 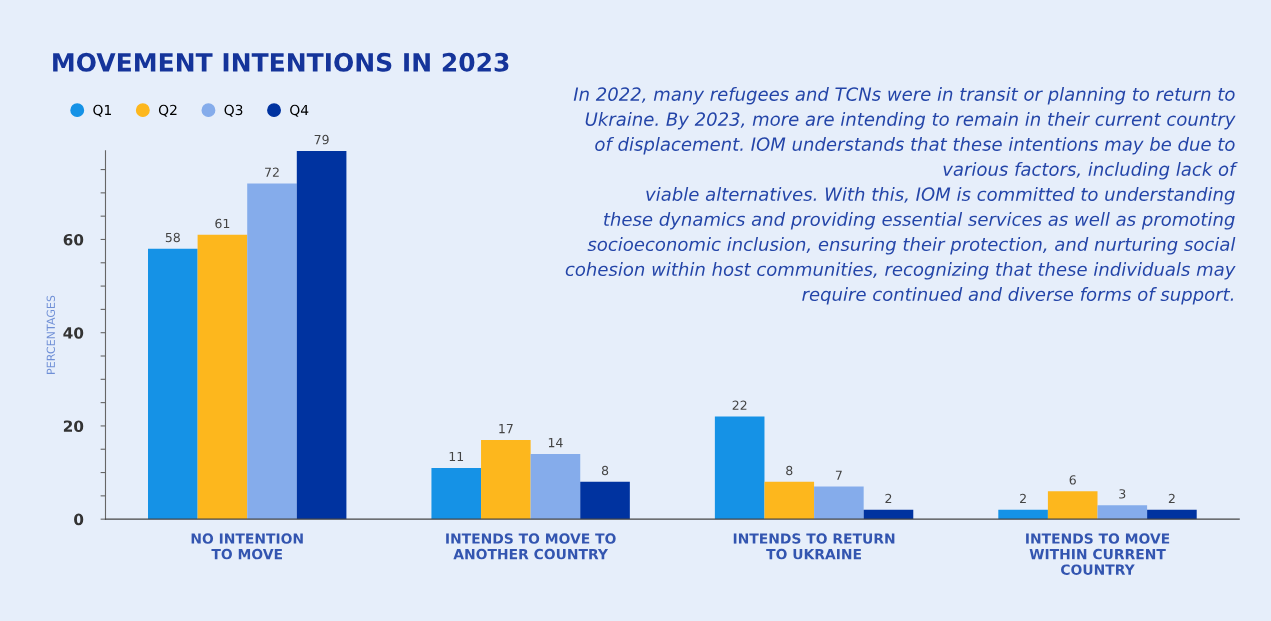 What do you see at coordinates (506, 429) in the screenshot?
I see `data-label: 17` at bounding box center [506, 429].